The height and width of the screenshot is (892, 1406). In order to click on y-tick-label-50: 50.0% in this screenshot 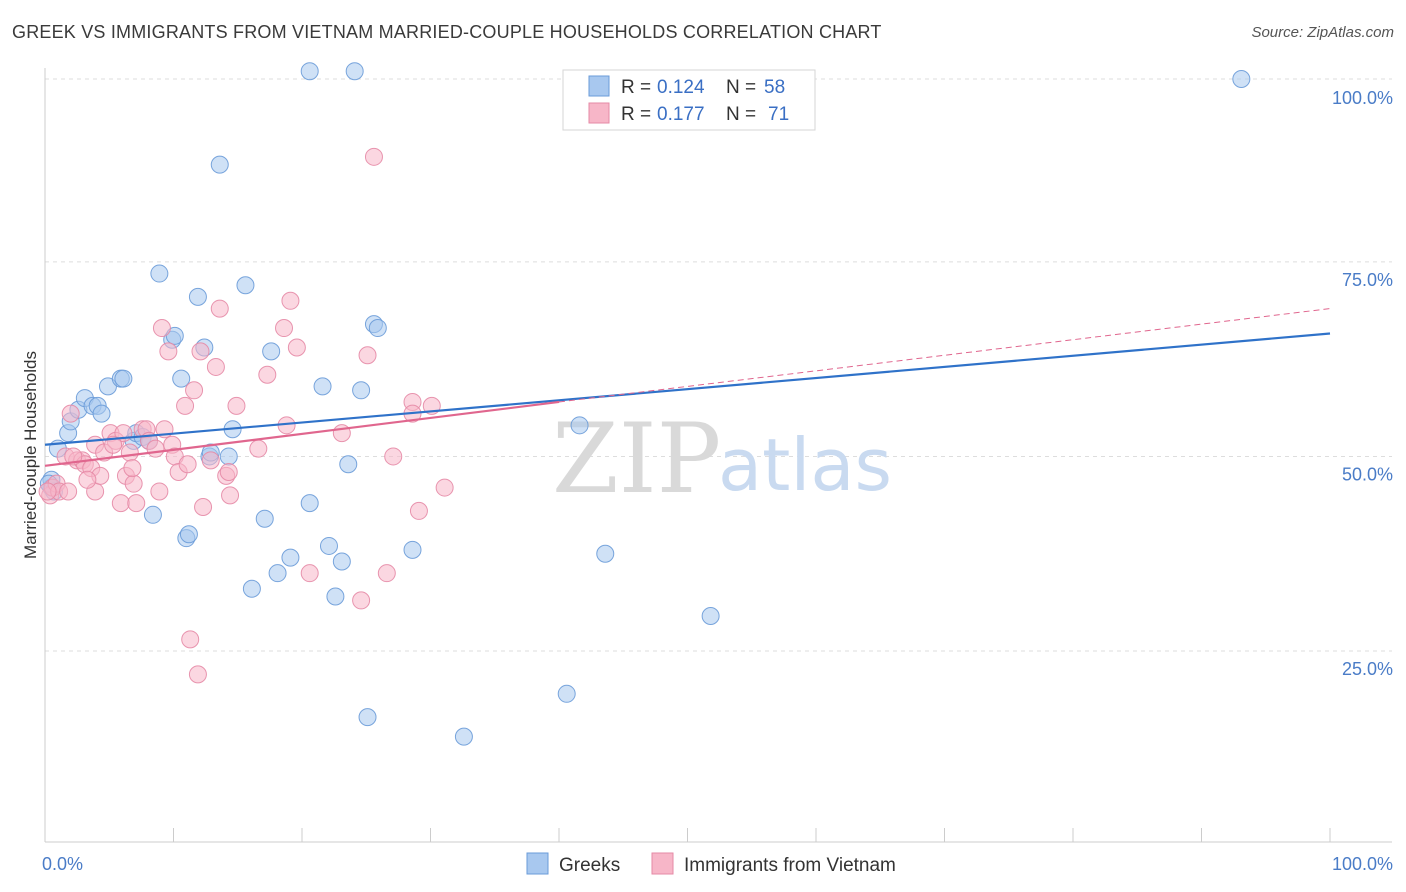, I will do `click(1367, 474)`.